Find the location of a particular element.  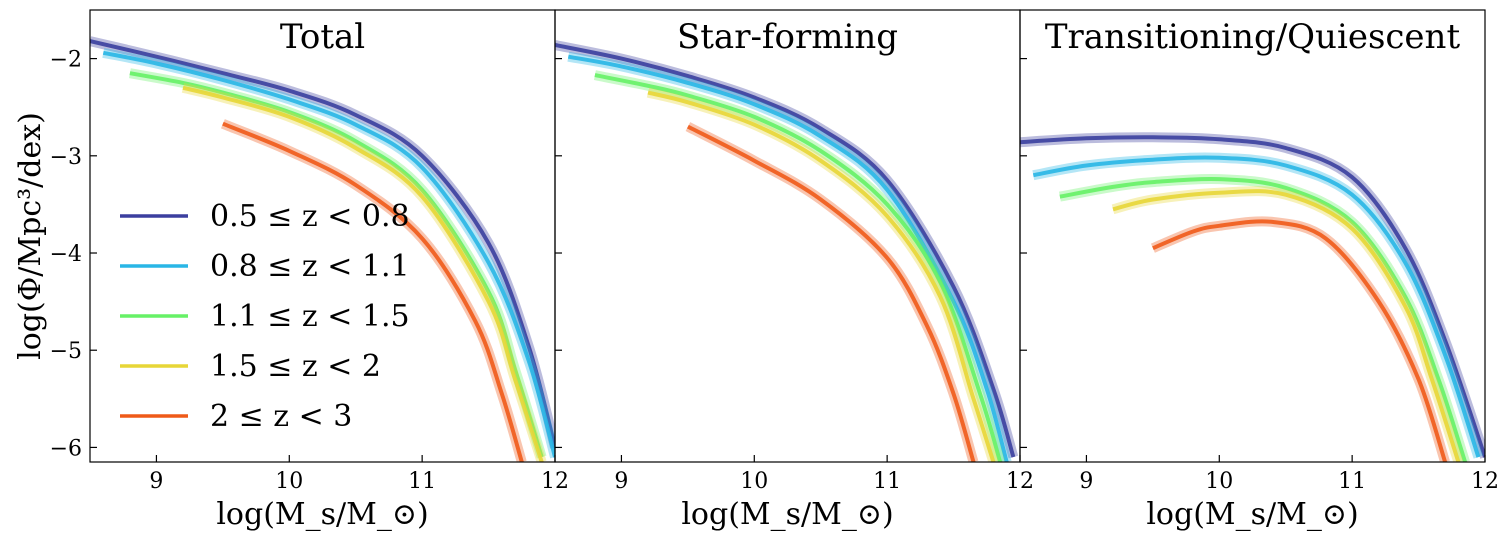

legend-item: 0.8 ≤ z < 1.1 is located at coordinates (265, 266).